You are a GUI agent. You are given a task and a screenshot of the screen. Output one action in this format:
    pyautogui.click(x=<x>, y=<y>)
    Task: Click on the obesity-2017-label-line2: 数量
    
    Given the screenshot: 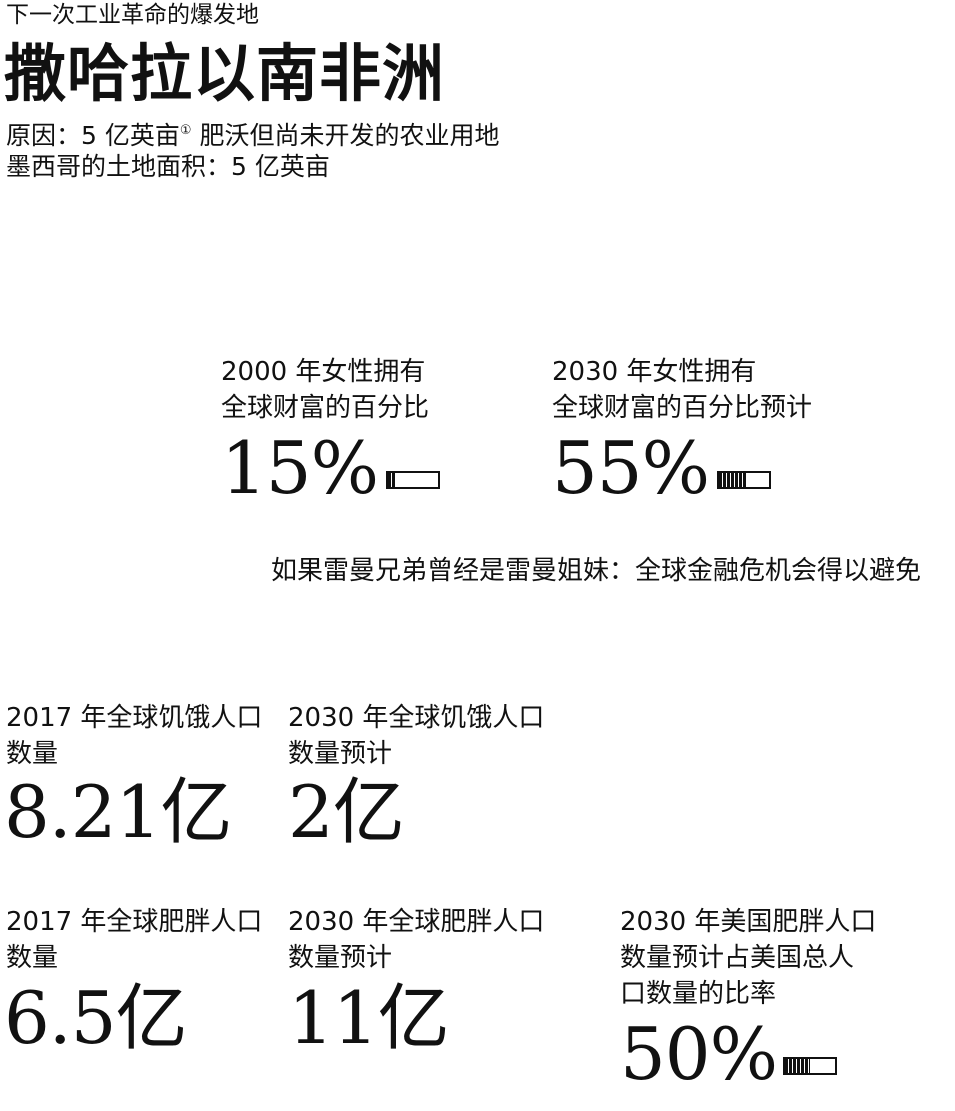 What is the action you would take?
    pyautogui.click(x=32, y=958)
    